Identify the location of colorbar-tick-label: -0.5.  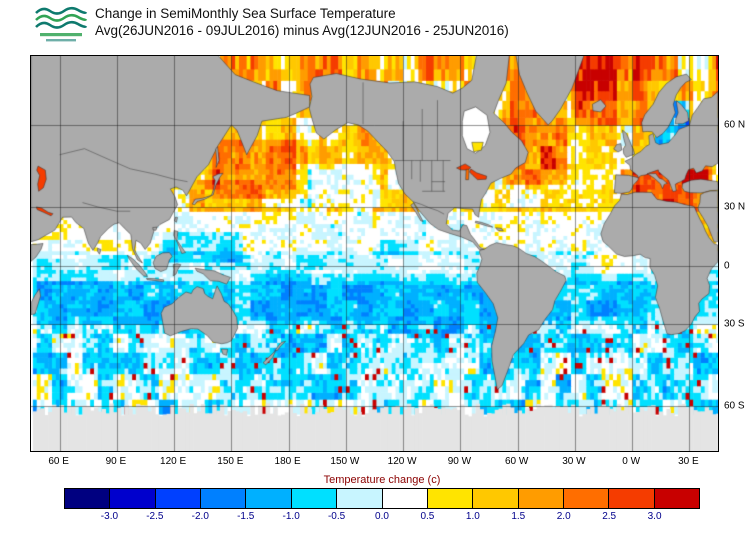
(336, 516).